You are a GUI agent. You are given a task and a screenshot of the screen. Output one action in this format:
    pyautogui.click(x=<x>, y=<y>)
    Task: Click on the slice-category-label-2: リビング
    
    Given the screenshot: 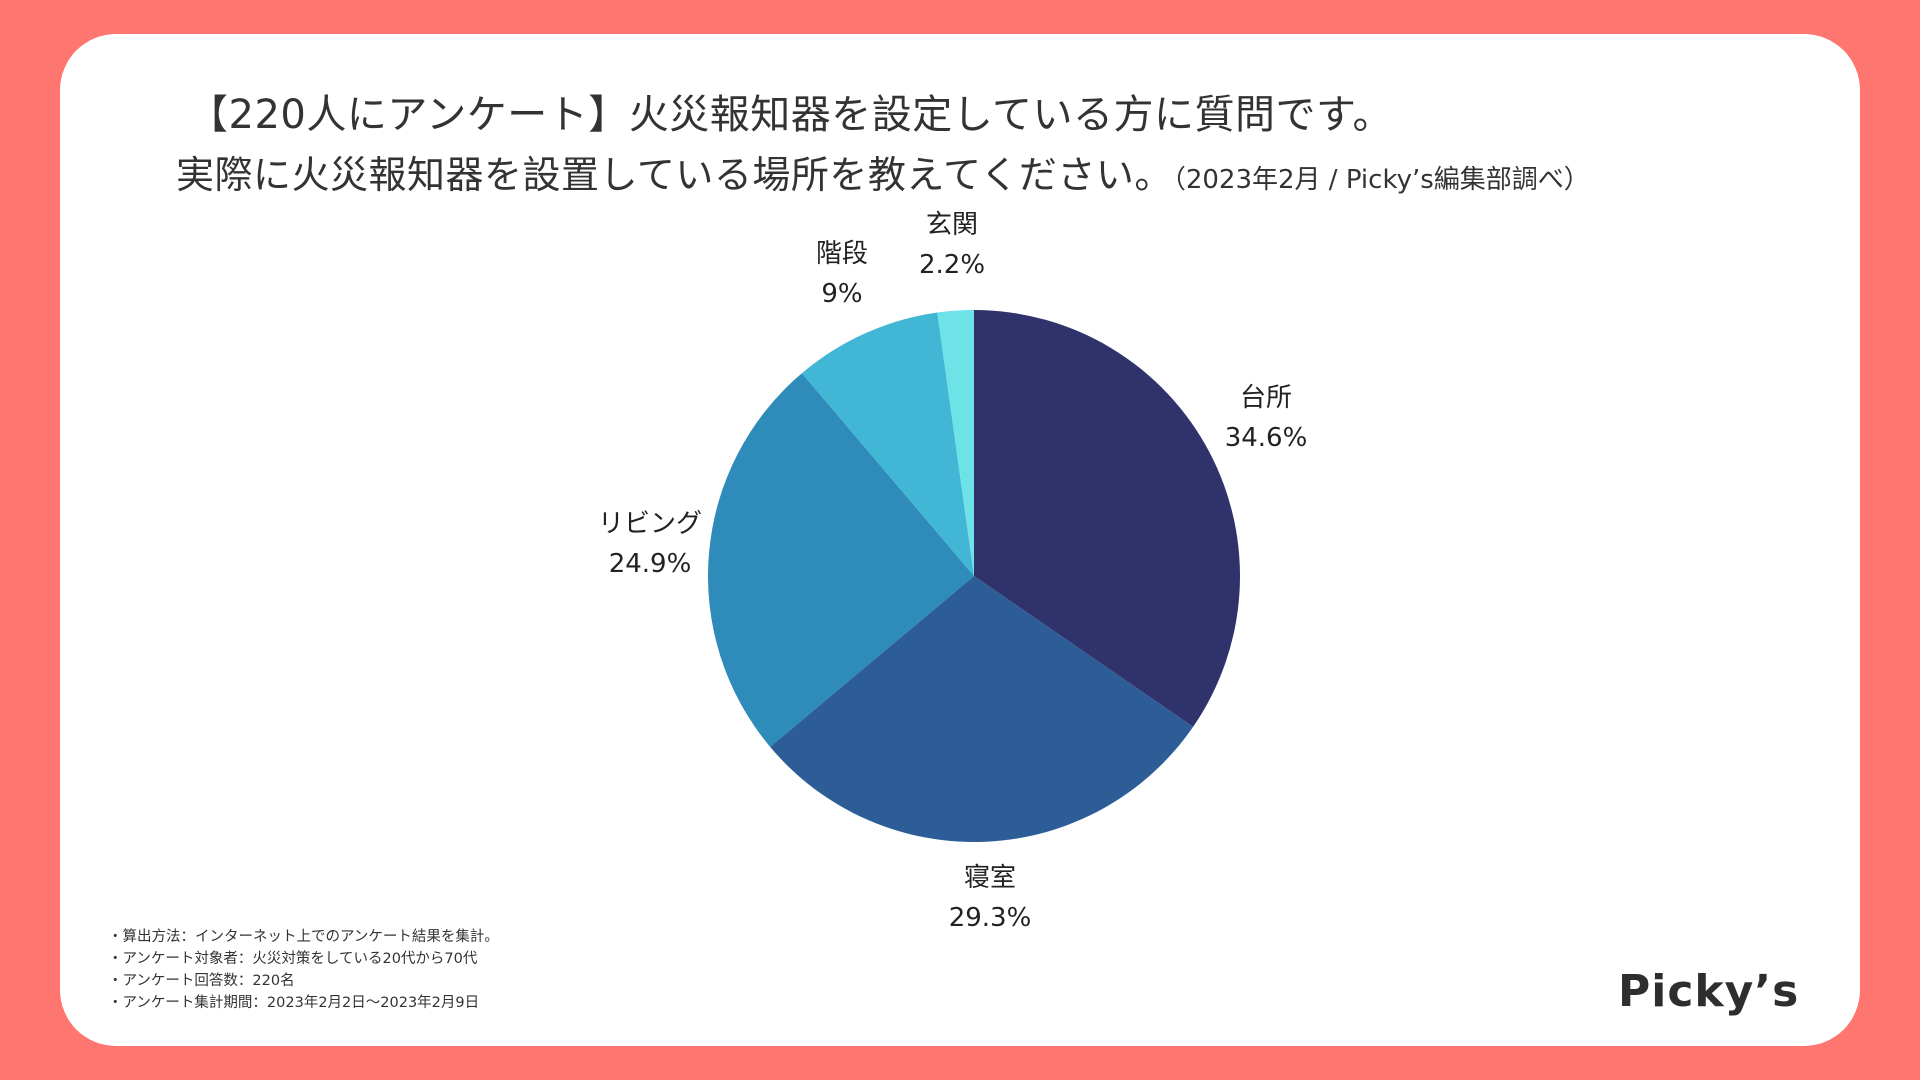 What is the action you would take?
    pyautogui.click(x=650, y=524)
    